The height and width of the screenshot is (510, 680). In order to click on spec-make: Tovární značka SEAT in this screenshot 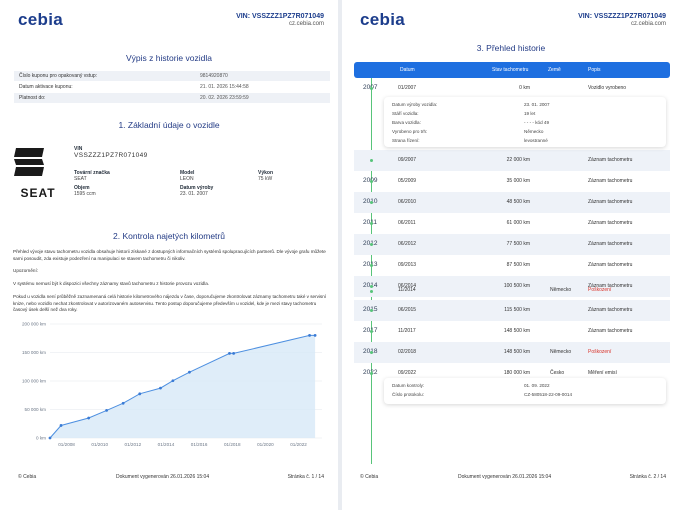, I will do `click(92, 176)`.